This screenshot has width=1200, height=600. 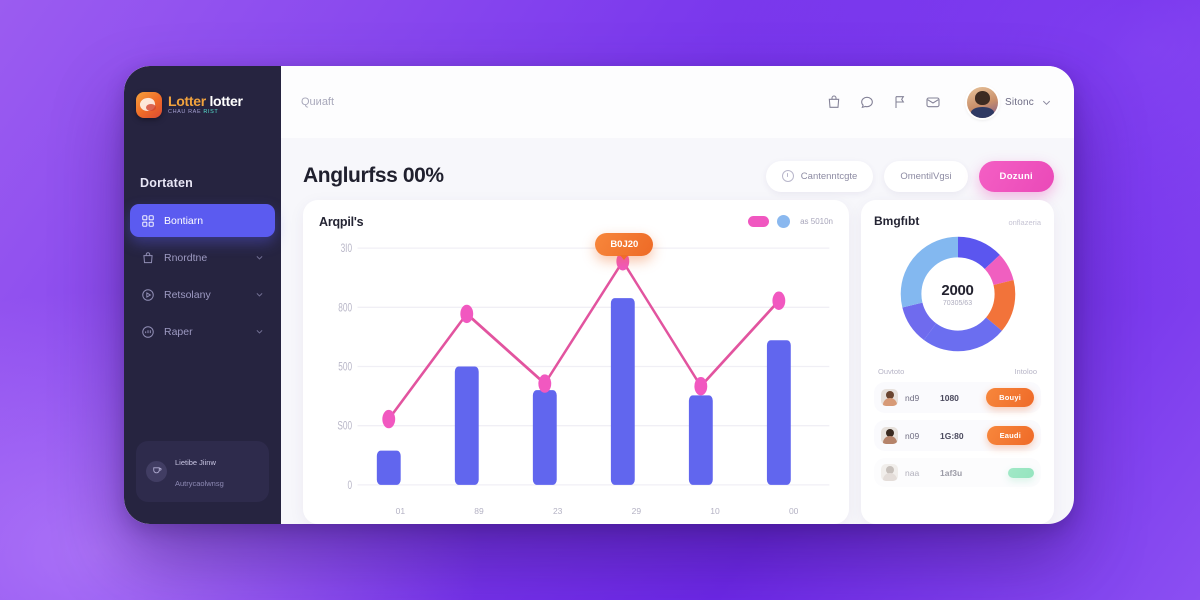 What do you see at coordinates (949, 397) in the screenshot?
I see `list-item-value: 1080` at bounding box center [949, 397].